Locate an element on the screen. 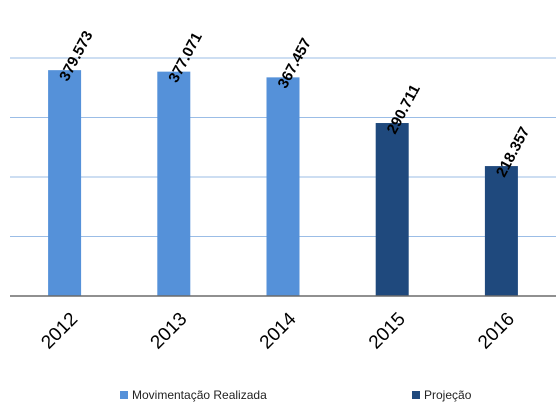 This screenshot has height=404, width=556. x-tick-label-2015: 2015 is located at coordinates (387, 331).